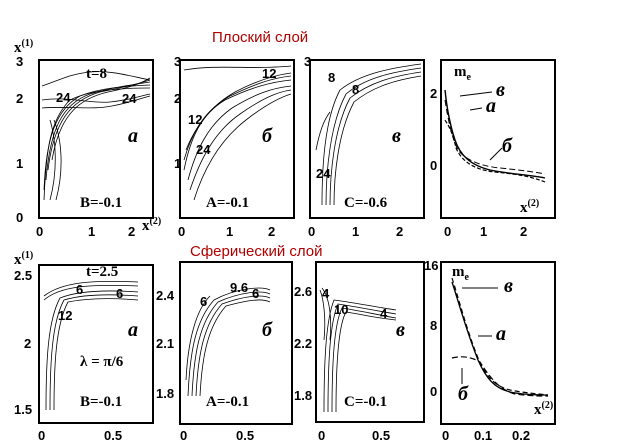 This screenshot has height=446, width=624. Describe the element at coordinates (133, 136) in the screenshot. I see `top-a-letter: а` at that location.